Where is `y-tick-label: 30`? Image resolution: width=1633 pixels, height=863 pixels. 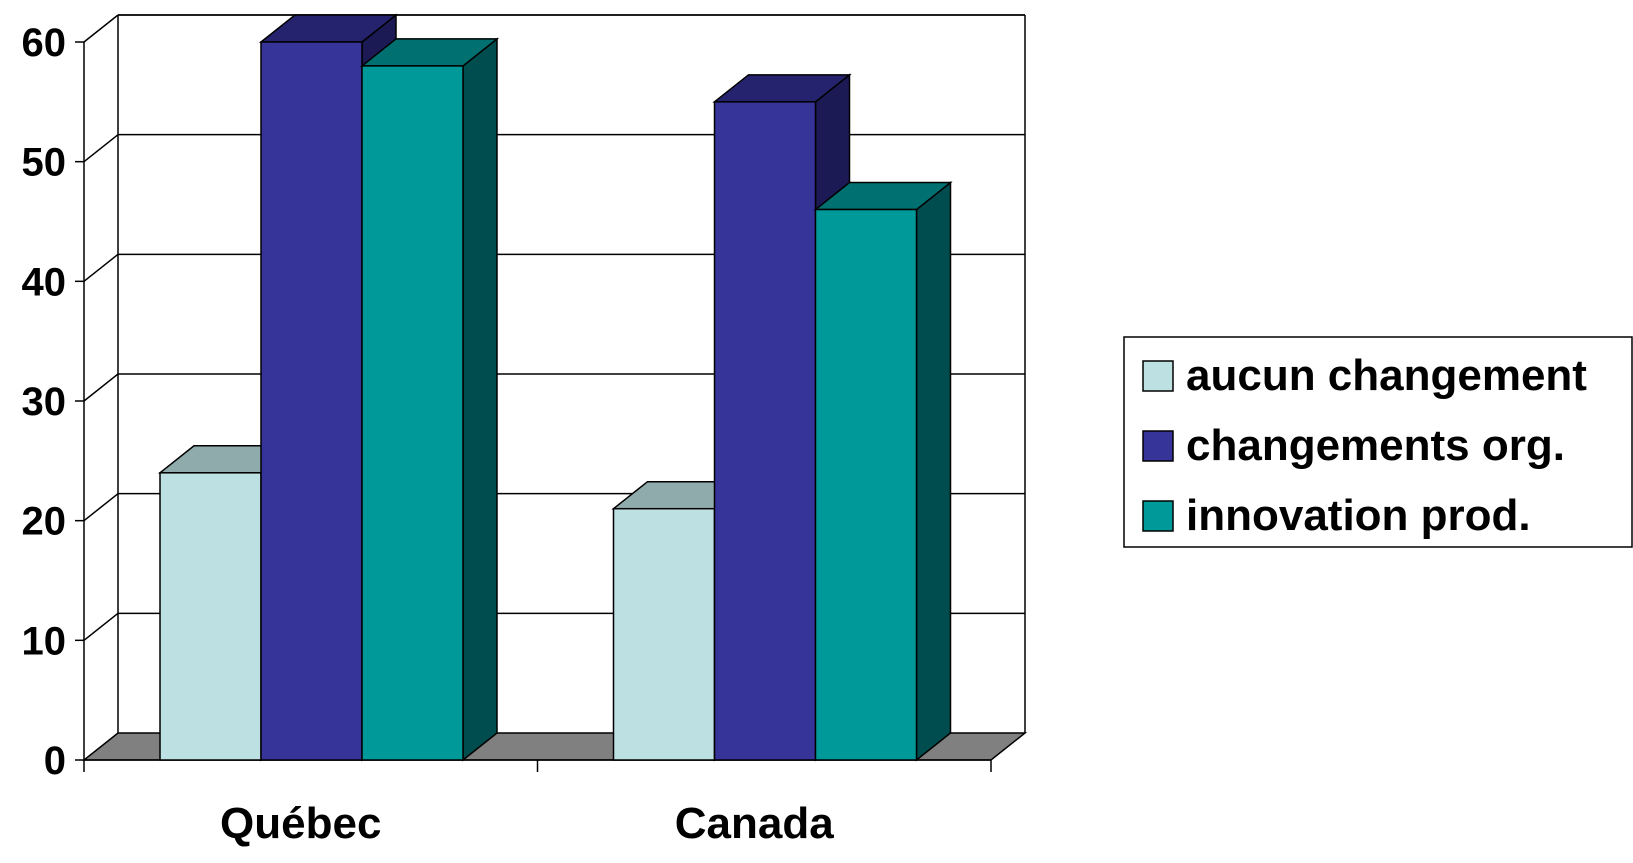
y-tick-label: 30 is located at coordinates (44, 402).